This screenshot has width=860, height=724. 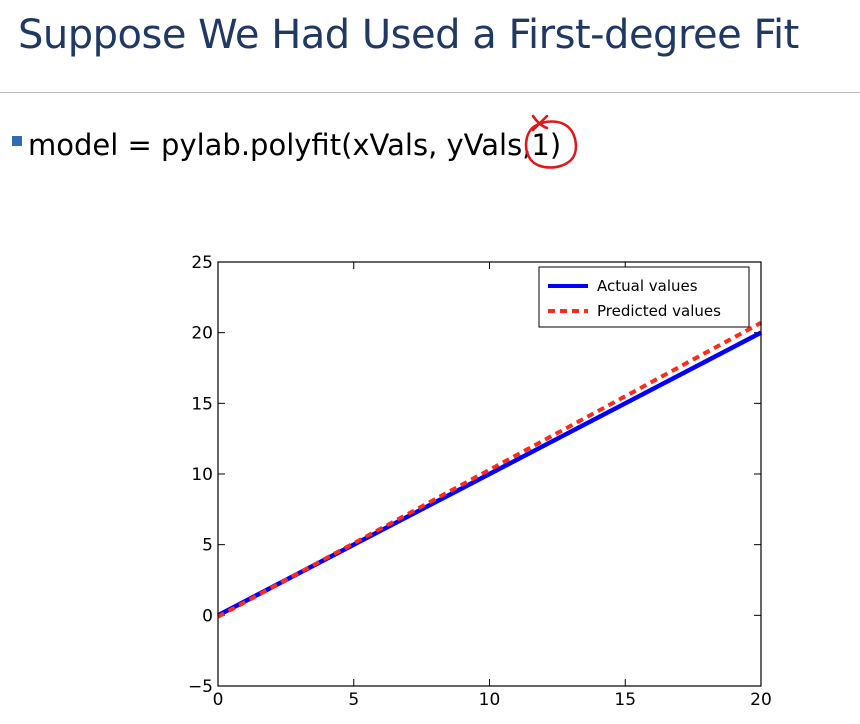 What do you see at coordinates (490, 700) in the screenshot?
I see `x-tick-label: 10` at bounding box center [490, 700].